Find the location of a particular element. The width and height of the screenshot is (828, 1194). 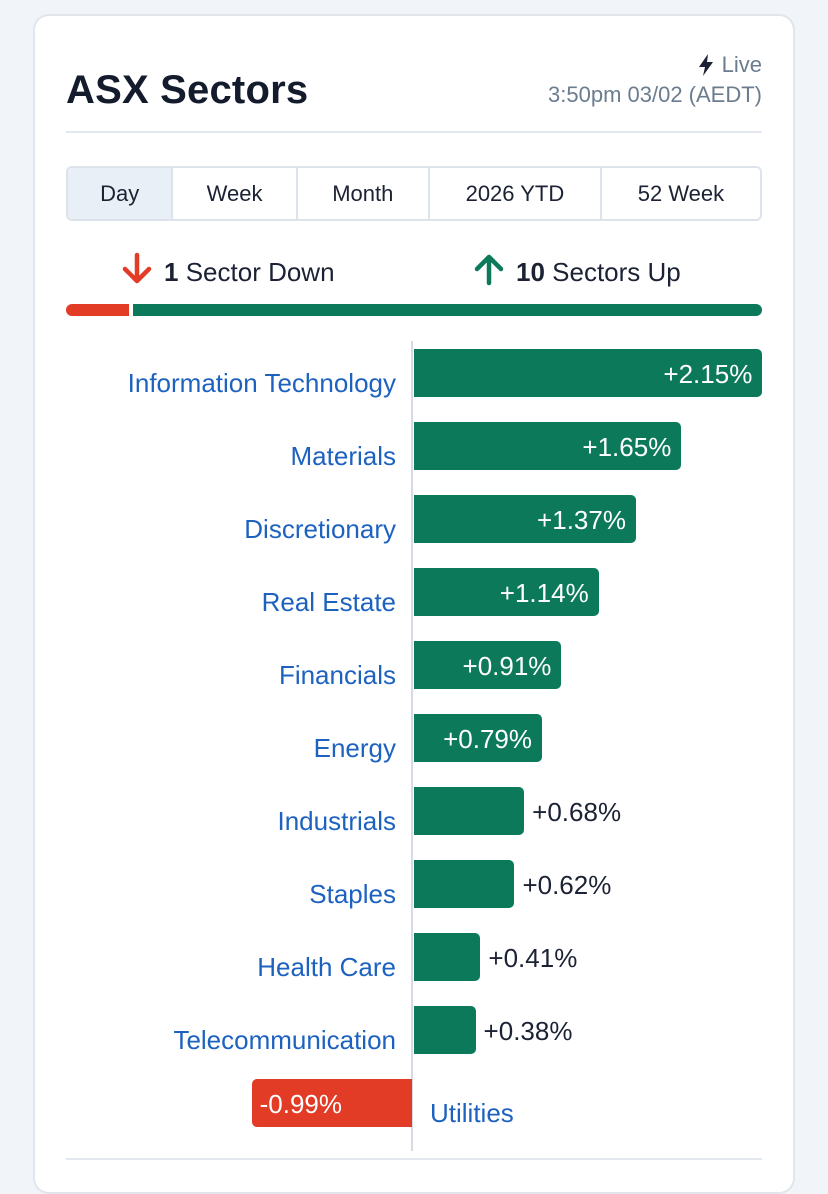

value-energy: +0.79% is located at coordinates (487, 739).